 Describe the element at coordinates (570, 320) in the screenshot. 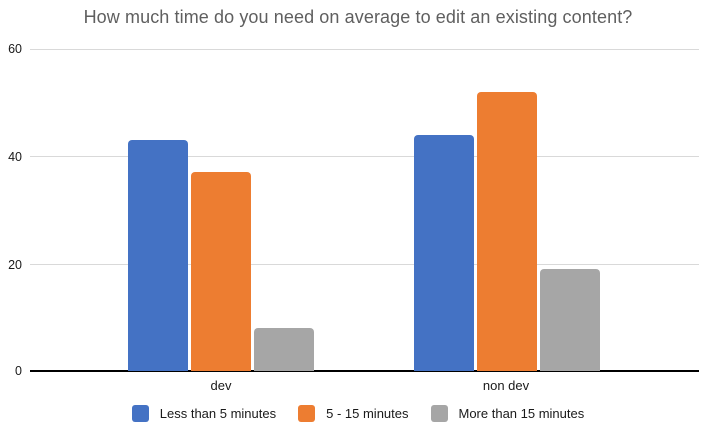

I see `bar-non-dev-more-than-15-minutes` at that location.